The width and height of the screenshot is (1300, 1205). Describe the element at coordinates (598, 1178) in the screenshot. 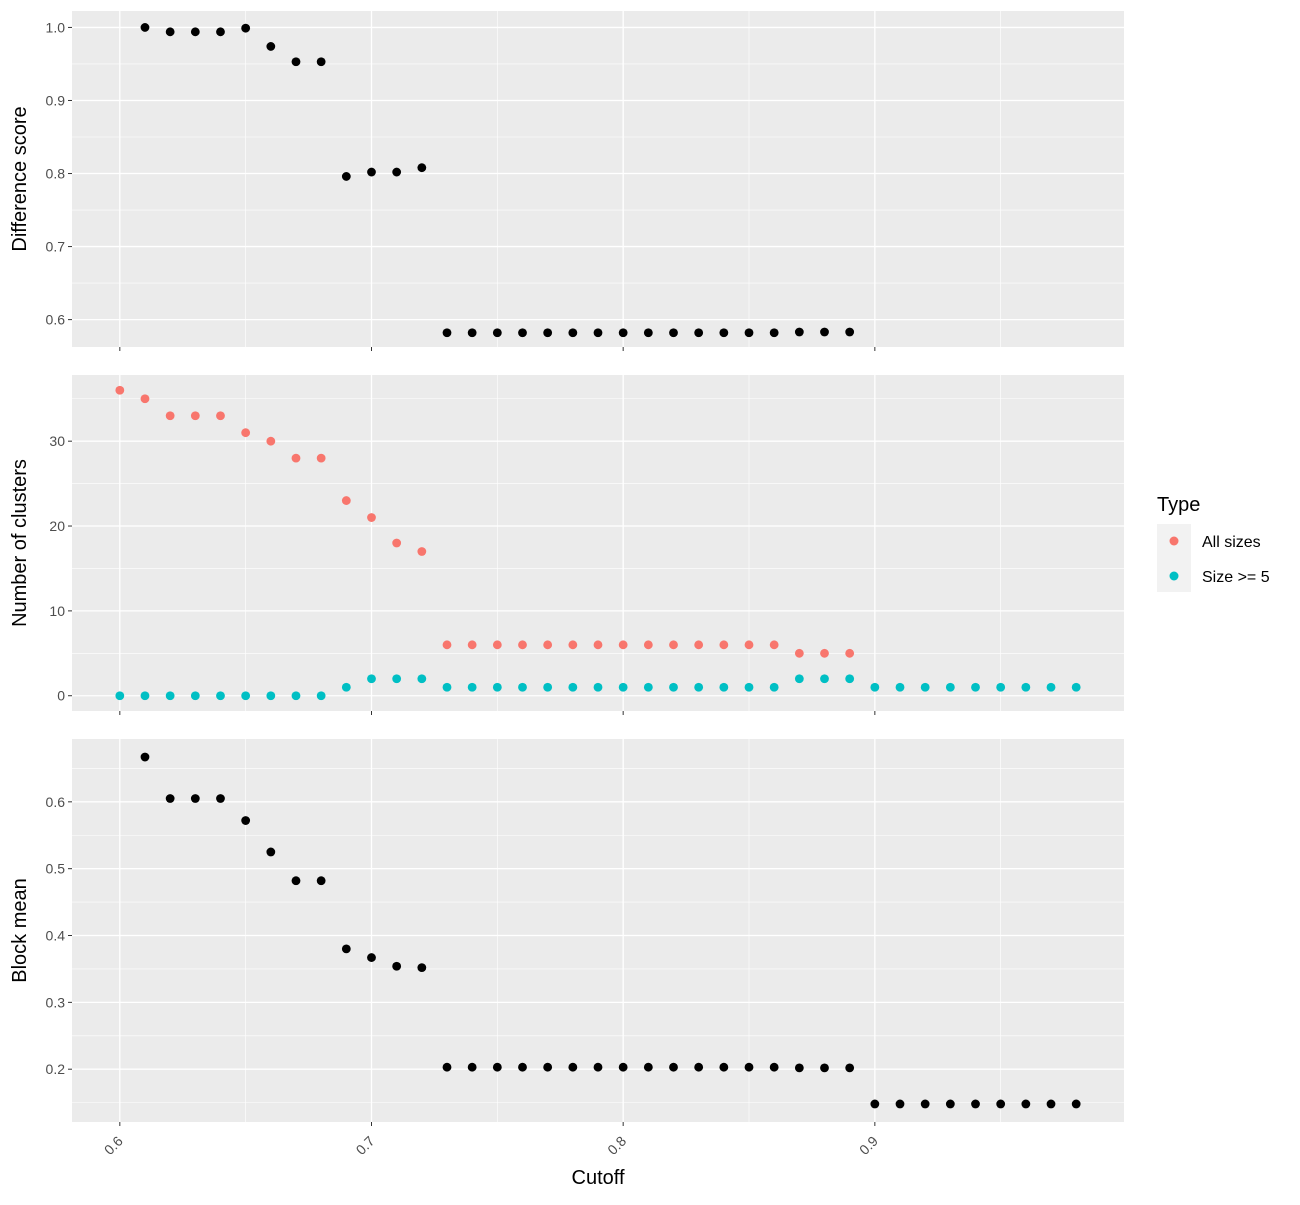

I see `x-axis-title: Cutoff` at that location.